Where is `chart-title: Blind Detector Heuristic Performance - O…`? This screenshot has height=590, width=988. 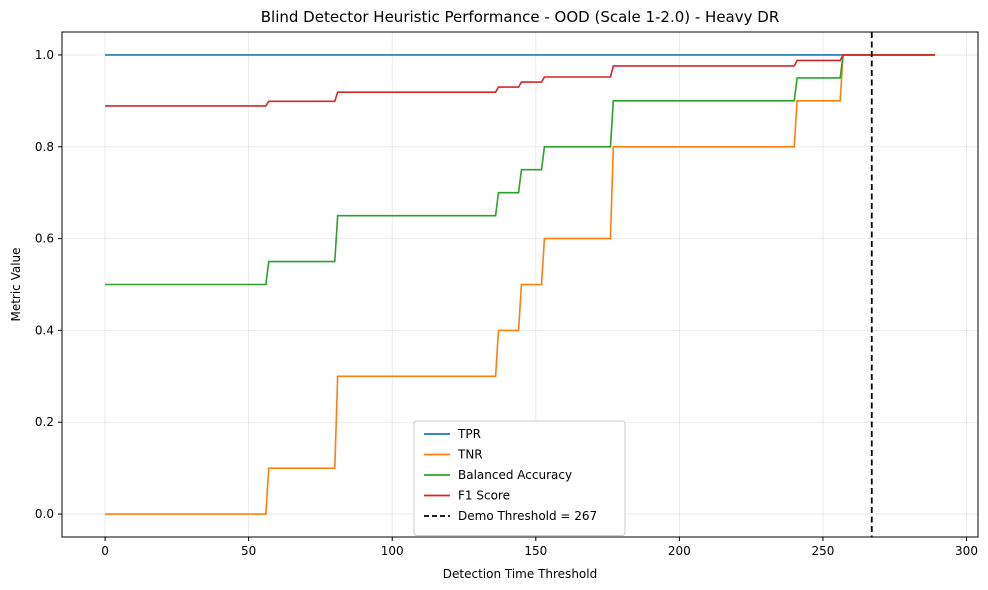 chart-title: Blind Detector Heuristic Performance - O… is located at coordinates (520, 17).